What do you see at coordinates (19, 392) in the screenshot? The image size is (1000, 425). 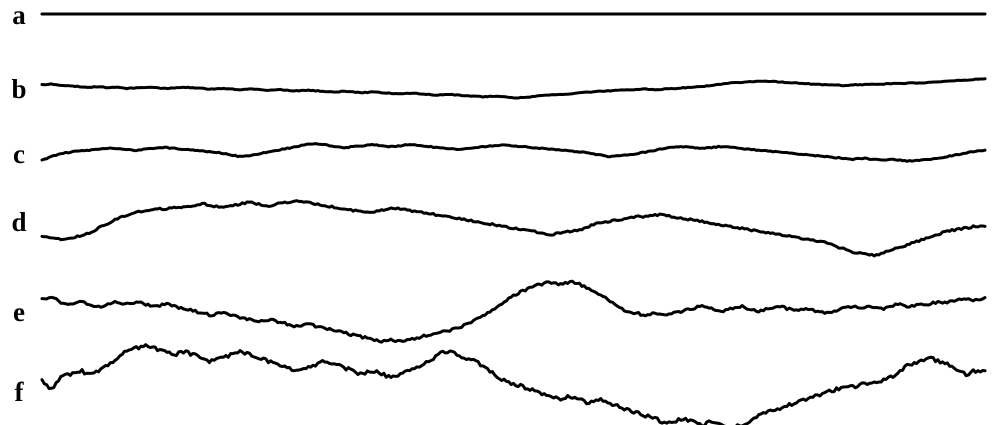 I see `trace-label-f: f` at bounding box center [19, 392].